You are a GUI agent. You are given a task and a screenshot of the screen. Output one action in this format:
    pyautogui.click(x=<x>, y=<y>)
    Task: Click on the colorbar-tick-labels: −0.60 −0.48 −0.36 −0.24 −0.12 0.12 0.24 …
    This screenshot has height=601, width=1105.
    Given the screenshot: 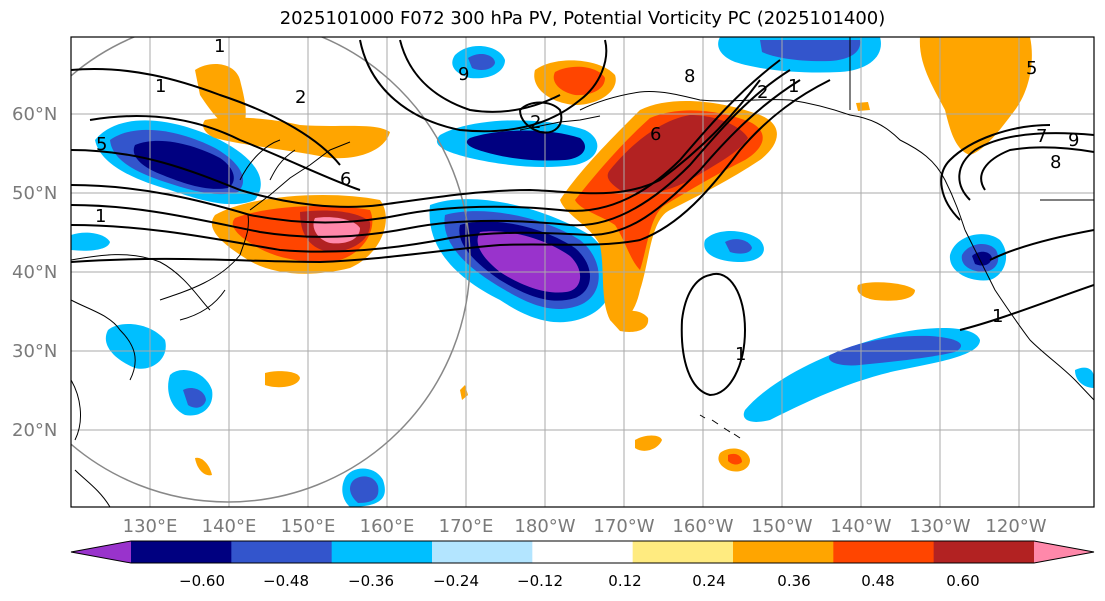 What is the action you would take?
    pyautogui.click(x=579, y=581)
    